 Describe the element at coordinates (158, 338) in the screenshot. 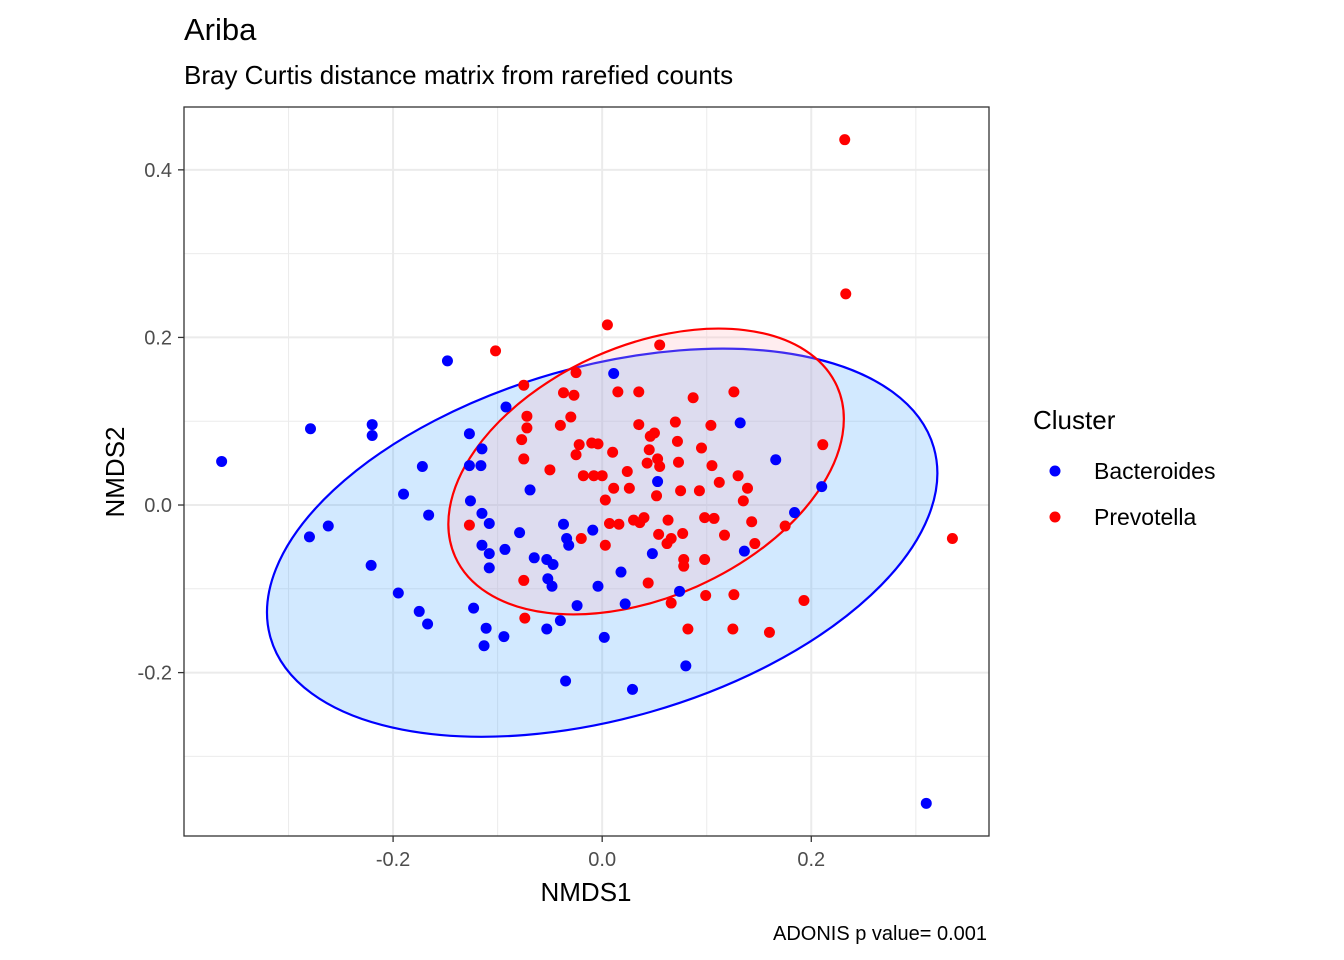

I see `y-tick-label: 0.2` at that location.